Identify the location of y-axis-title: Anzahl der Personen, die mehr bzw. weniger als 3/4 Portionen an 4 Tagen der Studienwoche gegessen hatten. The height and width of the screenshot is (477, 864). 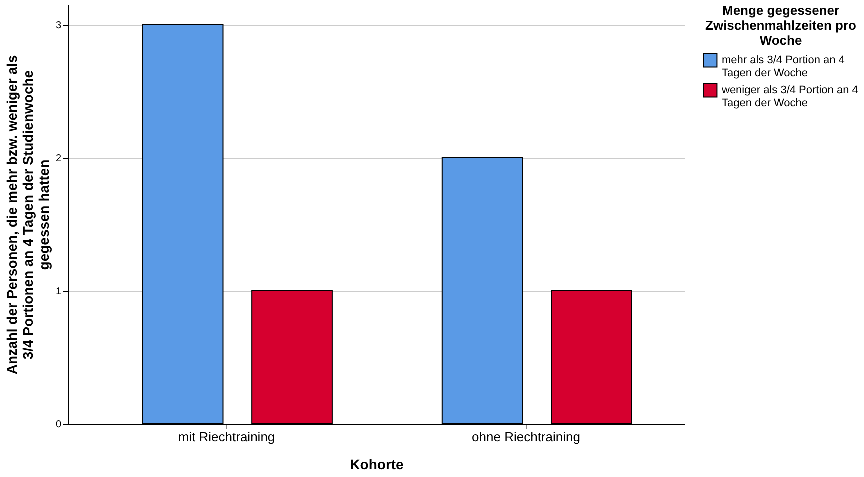
(28, 215).